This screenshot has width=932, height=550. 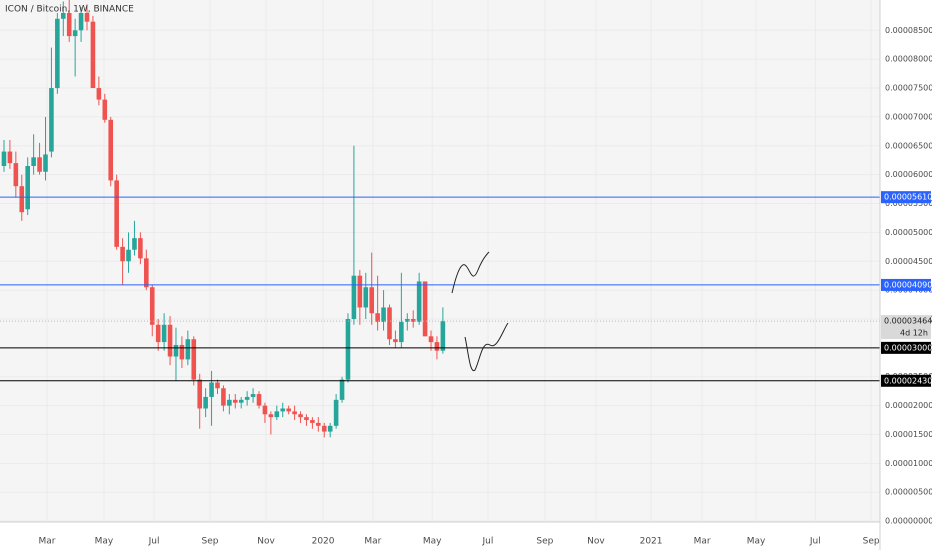 I want to click on y-tick-label: 0.00008500, so click(x=908, y=30).